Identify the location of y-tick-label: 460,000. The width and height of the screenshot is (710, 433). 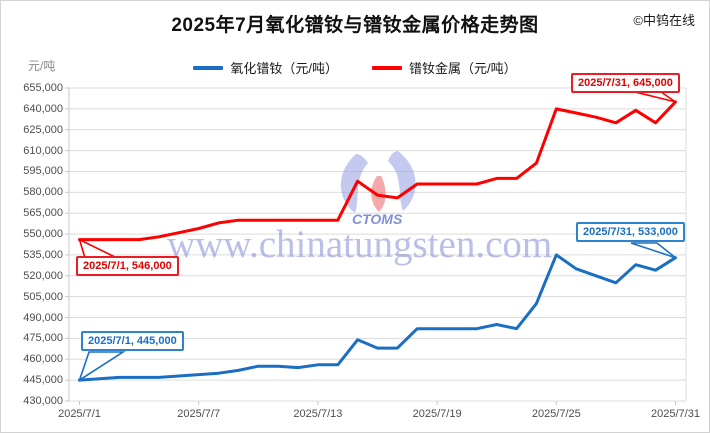
(43, 359).